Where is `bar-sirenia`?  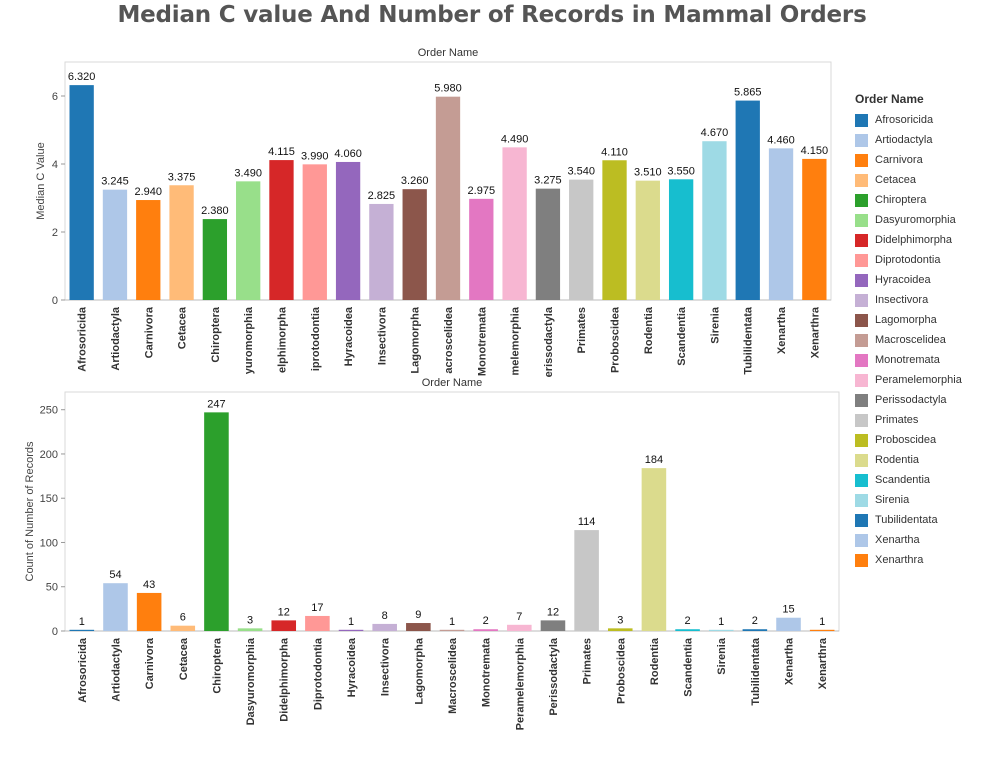
bar-sirenia is located at coordinates (714, 220).